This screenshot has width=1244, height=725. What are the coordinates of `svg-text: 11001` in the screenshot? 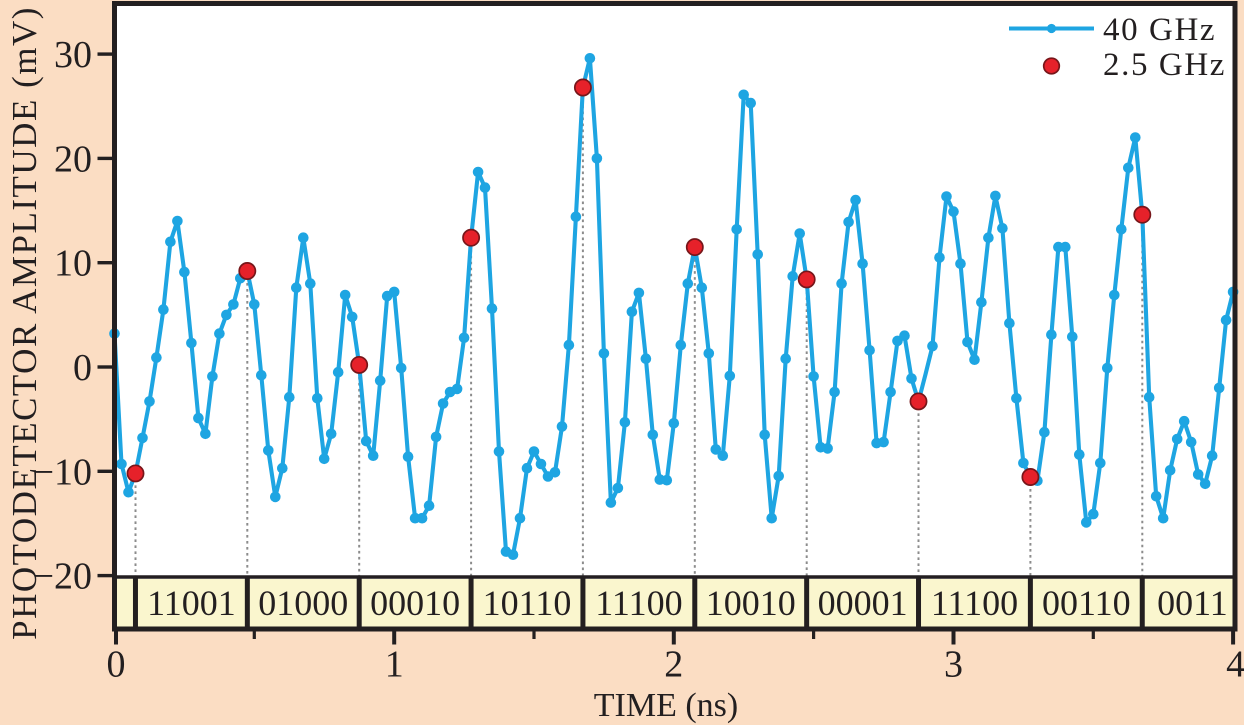 It's located at (191, 603).